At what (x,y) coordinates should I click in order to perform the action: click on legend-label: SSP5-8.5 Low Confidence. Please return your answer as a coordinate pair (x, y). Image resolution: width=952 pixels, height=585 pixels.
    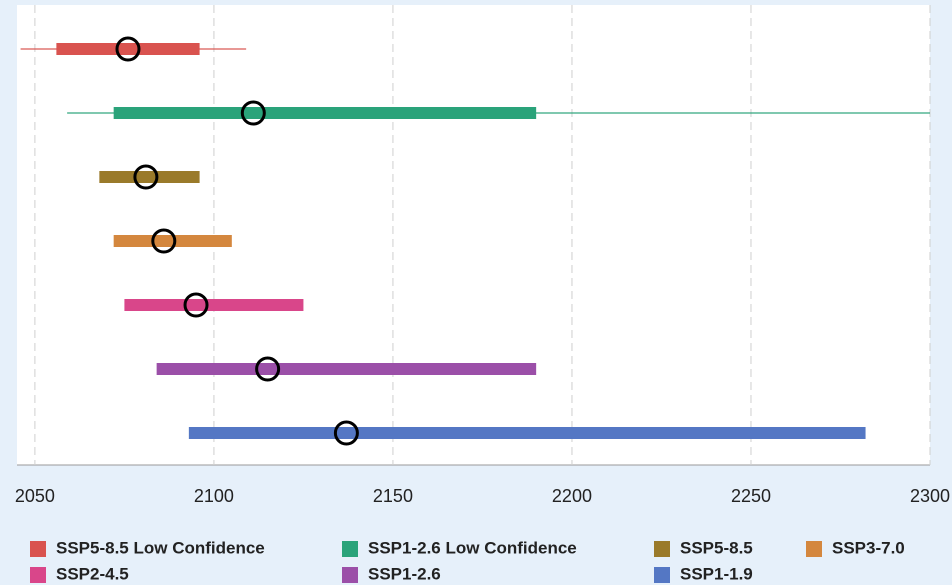
    Looking at the image, I should click on (160, 547).